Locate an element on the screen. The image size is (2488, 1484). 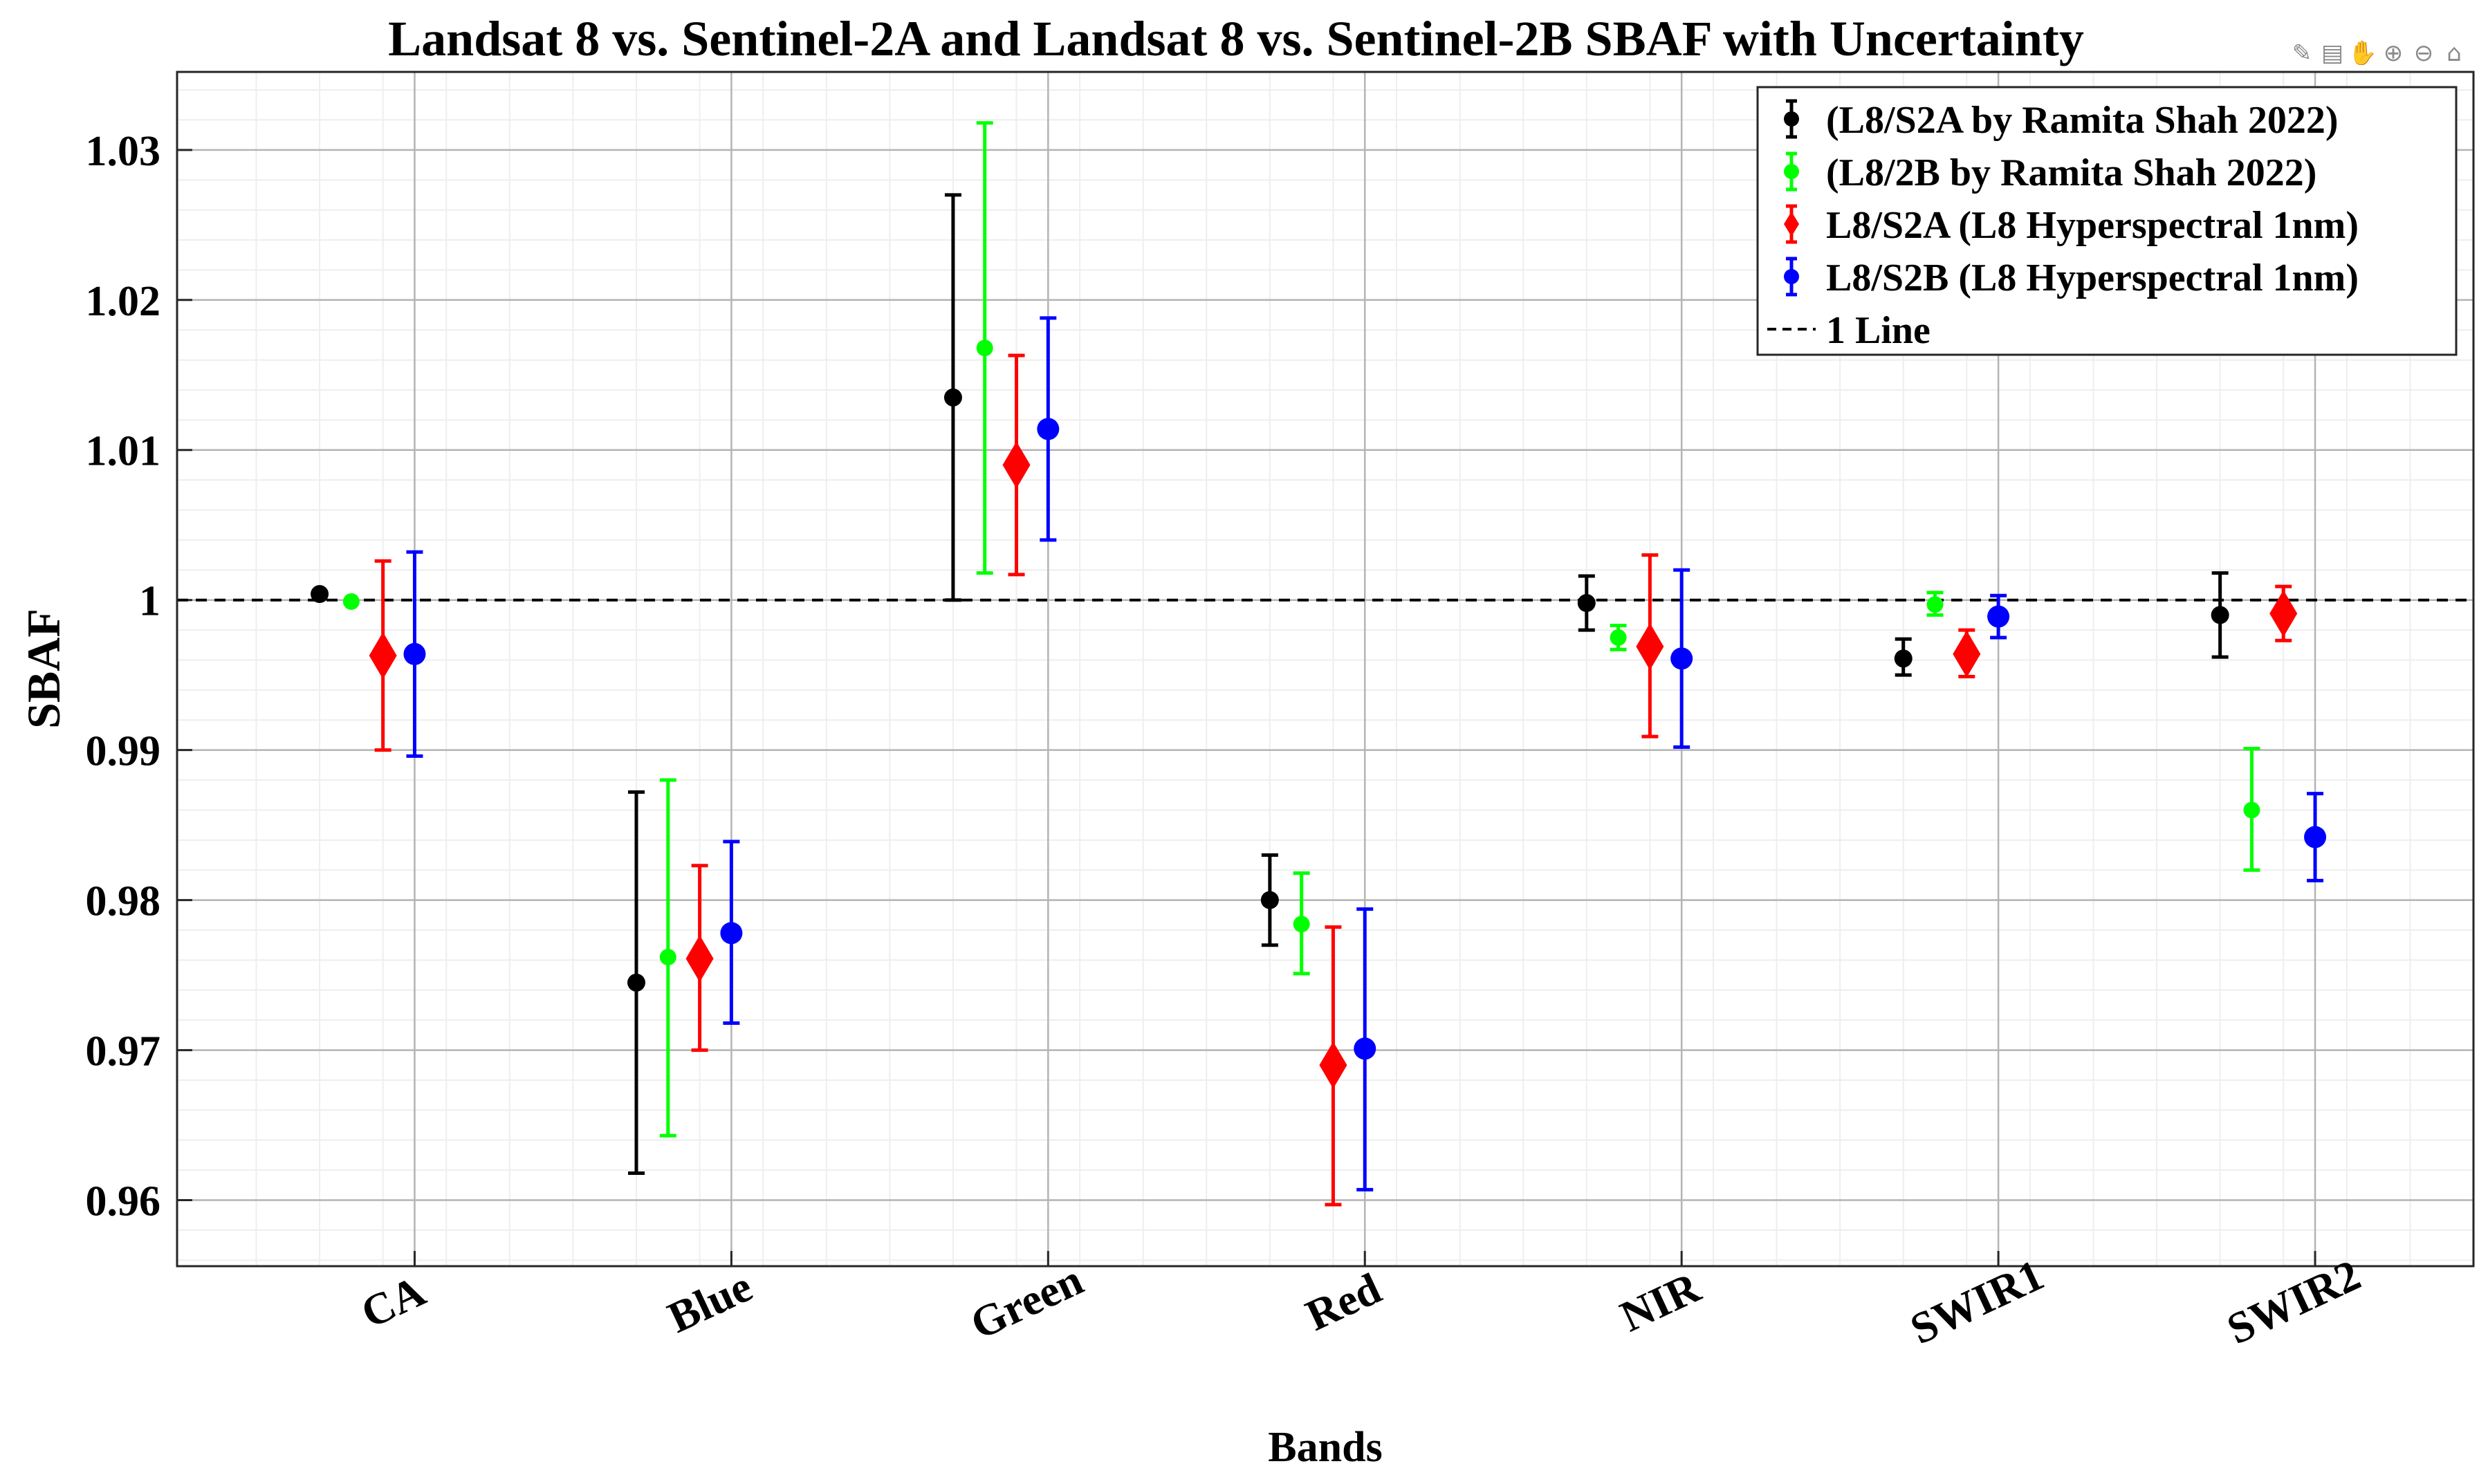
zoom-in-icon: ⊕ is located at coordinates (2393, 53).